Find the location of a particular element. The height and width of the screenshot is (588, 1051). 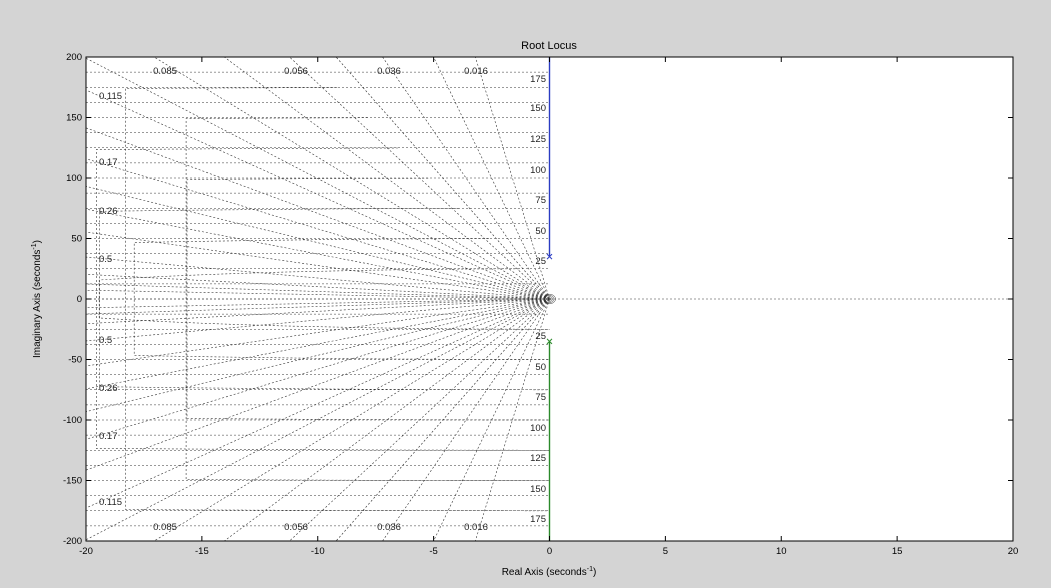

y-tick-label: -50 is located at coordinates (75, 360).